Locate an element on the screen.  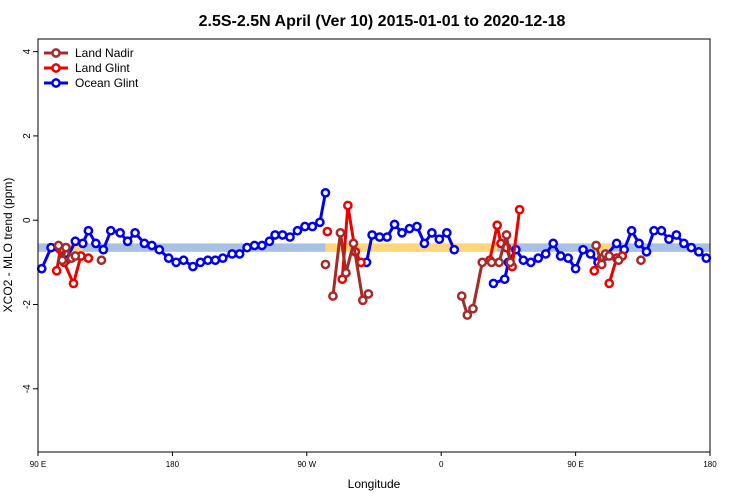
legend-label-land-glint: Land Glint is located at coordinates (102, 68).